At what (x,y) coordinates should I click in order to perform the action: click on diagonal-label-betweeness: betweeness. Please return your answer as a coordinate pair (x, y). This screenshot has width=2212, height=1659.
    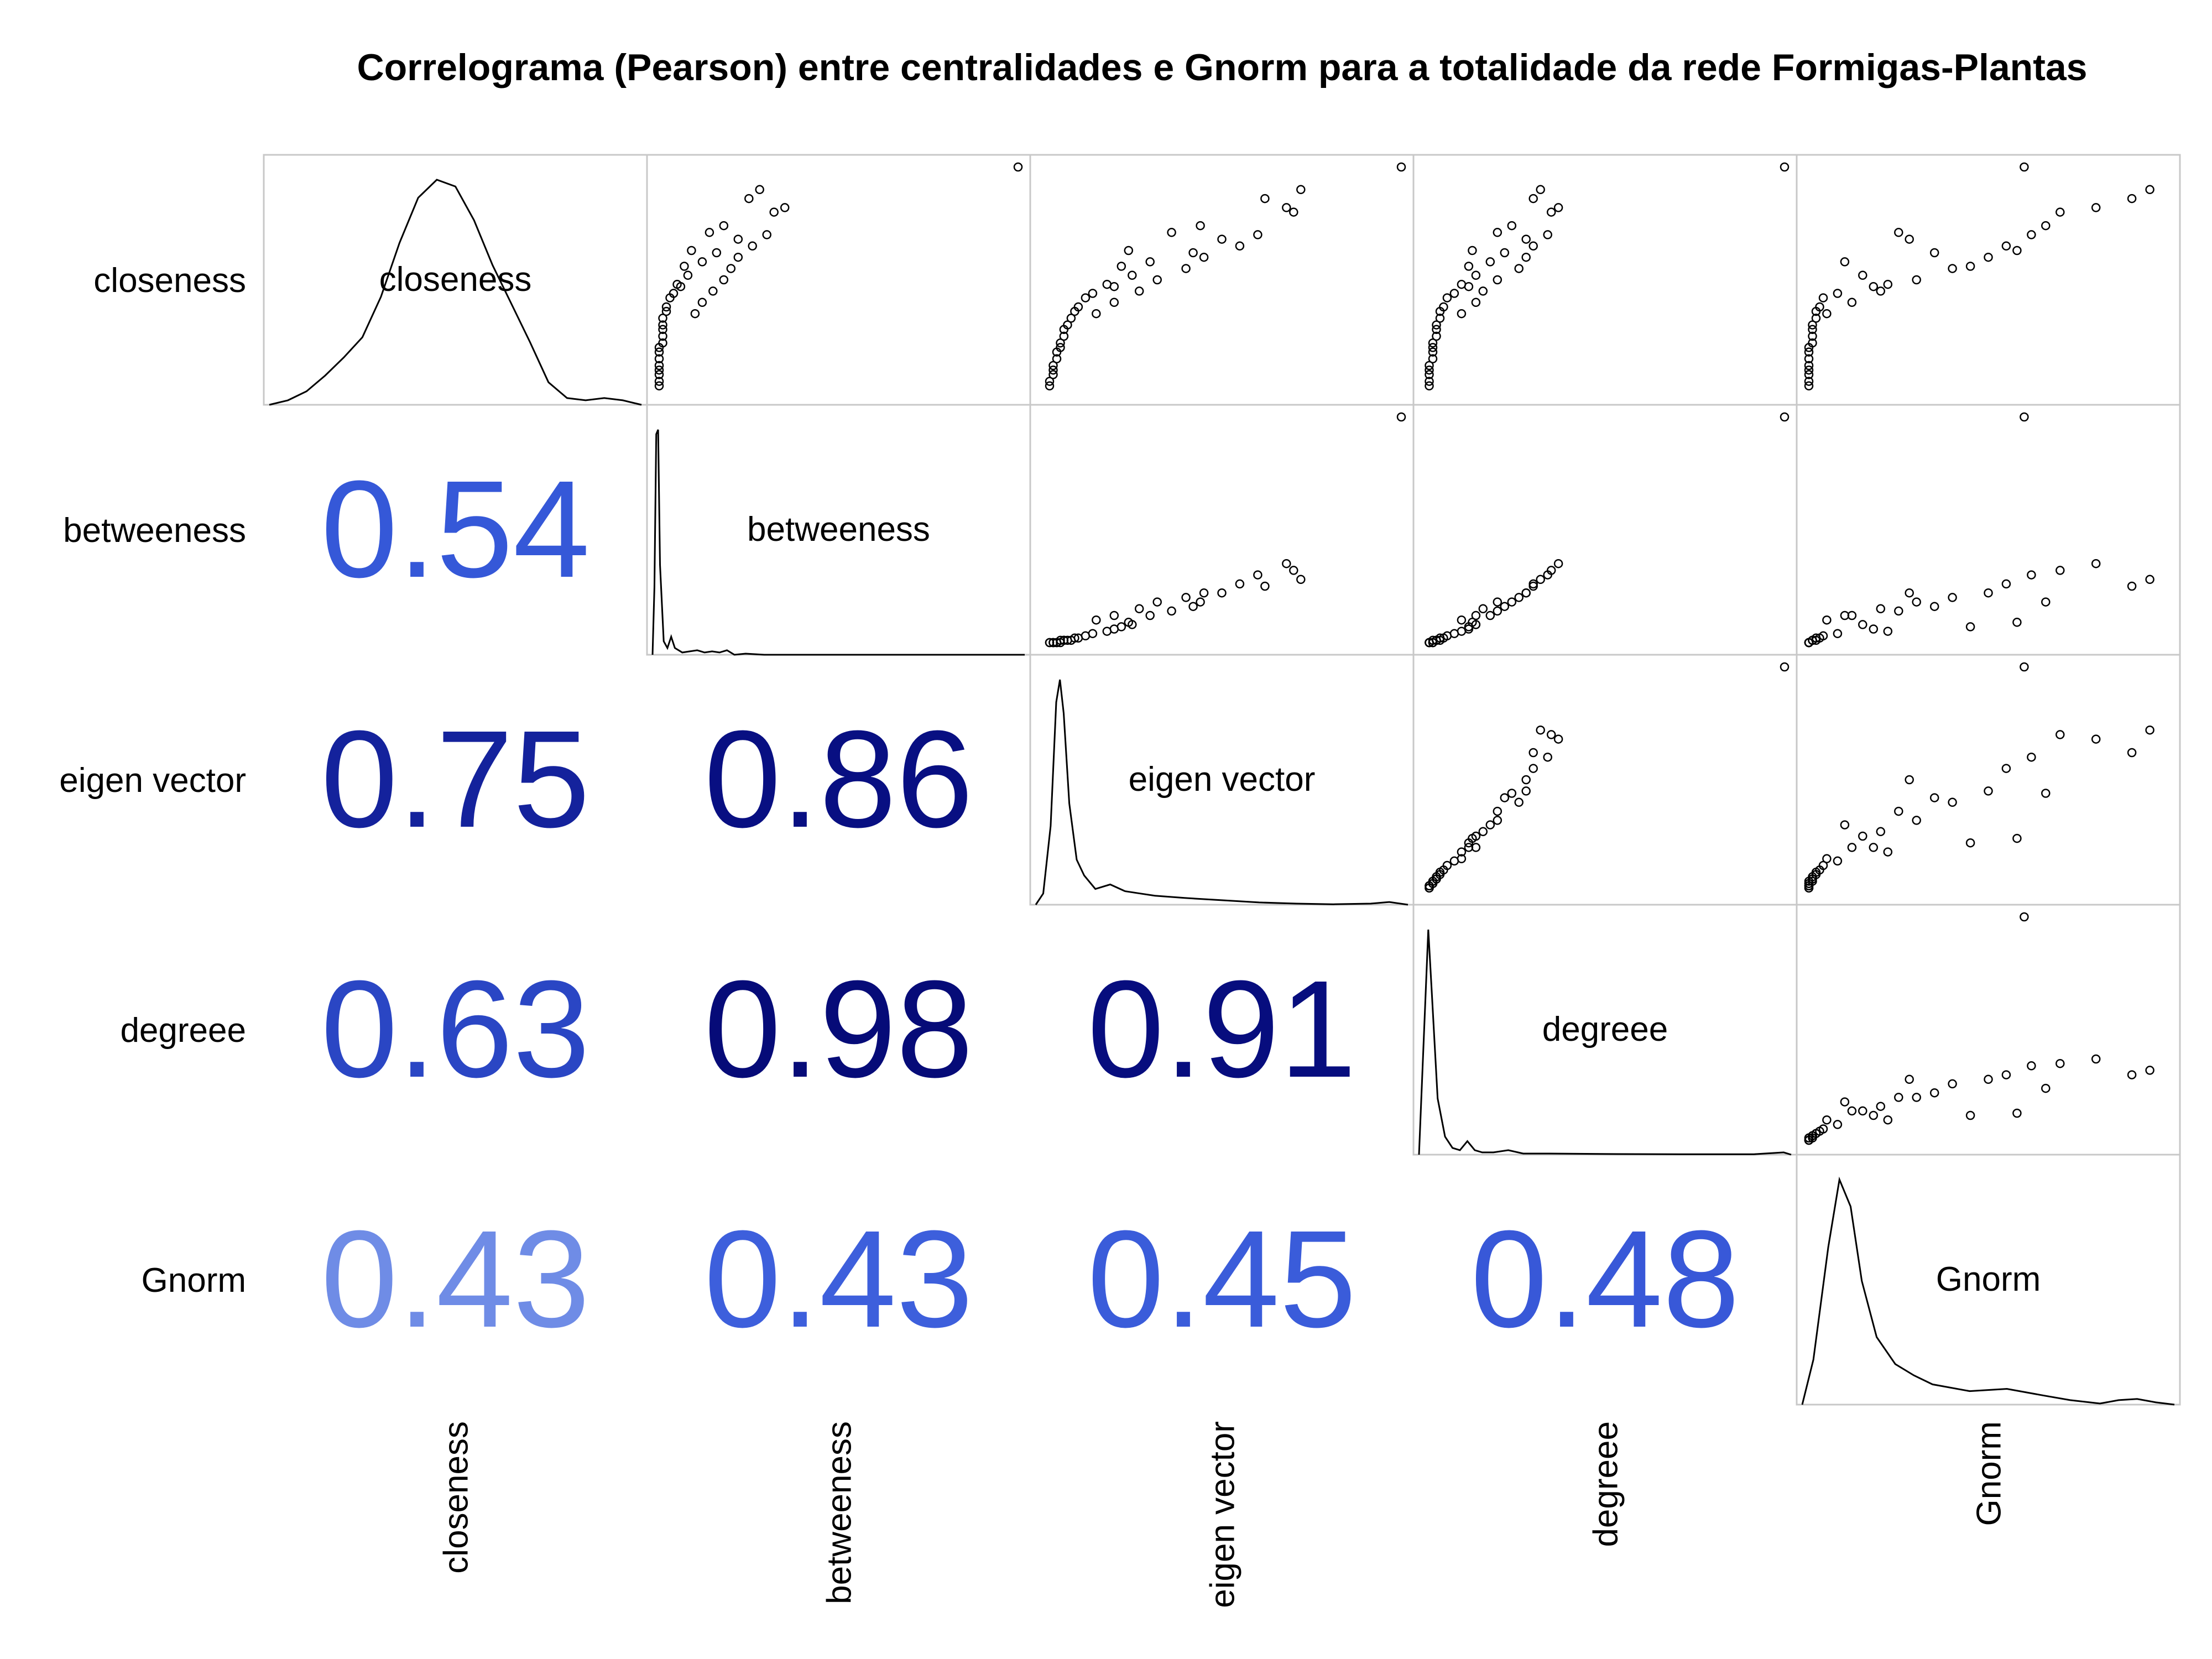
    Looking at the image, I should click on (838, 529).